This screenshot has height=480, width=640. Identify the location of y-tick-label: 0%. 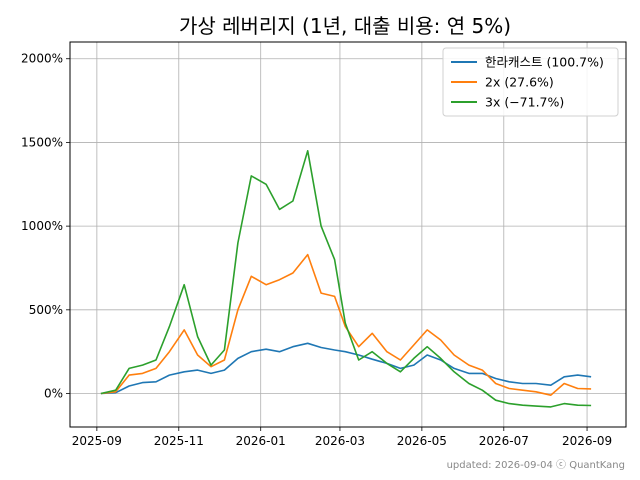
(53, 394).